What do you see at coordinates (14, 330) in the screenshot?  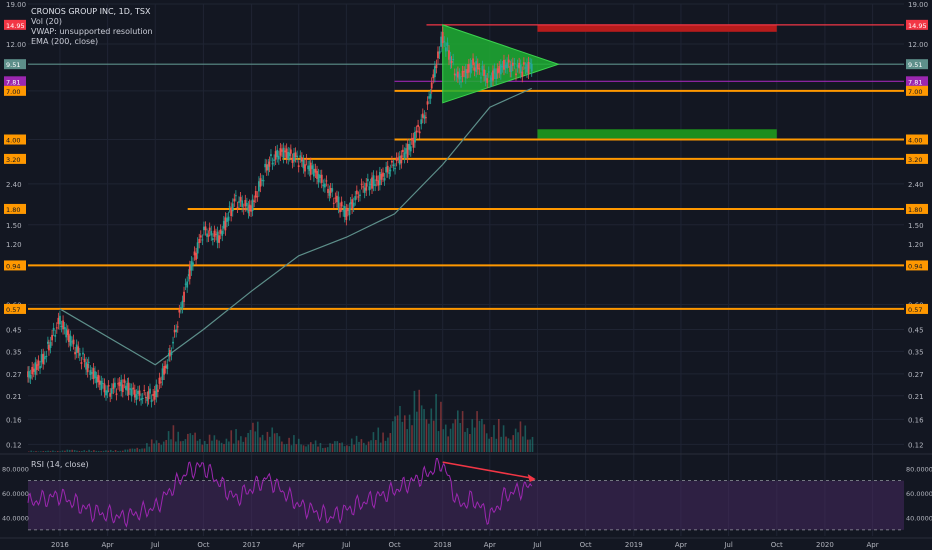 I see `left-axis-tick-label: 0.45` at bounding box center [14, 330].